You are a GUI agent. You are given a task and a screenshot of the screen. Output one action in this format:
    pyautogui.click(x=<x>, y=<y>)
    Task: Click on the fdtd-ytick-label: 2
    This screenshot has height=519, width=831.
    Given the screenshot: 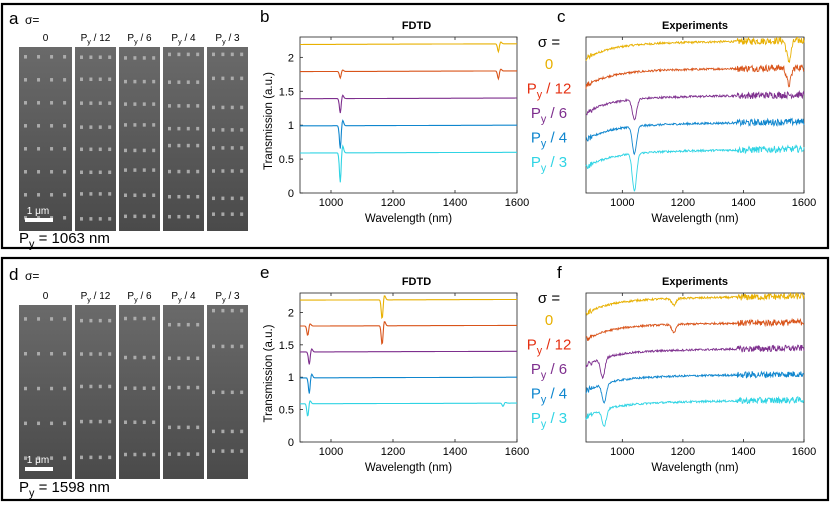 What is the action you would take?
    pyautogui.click(x=291, y=58)
    